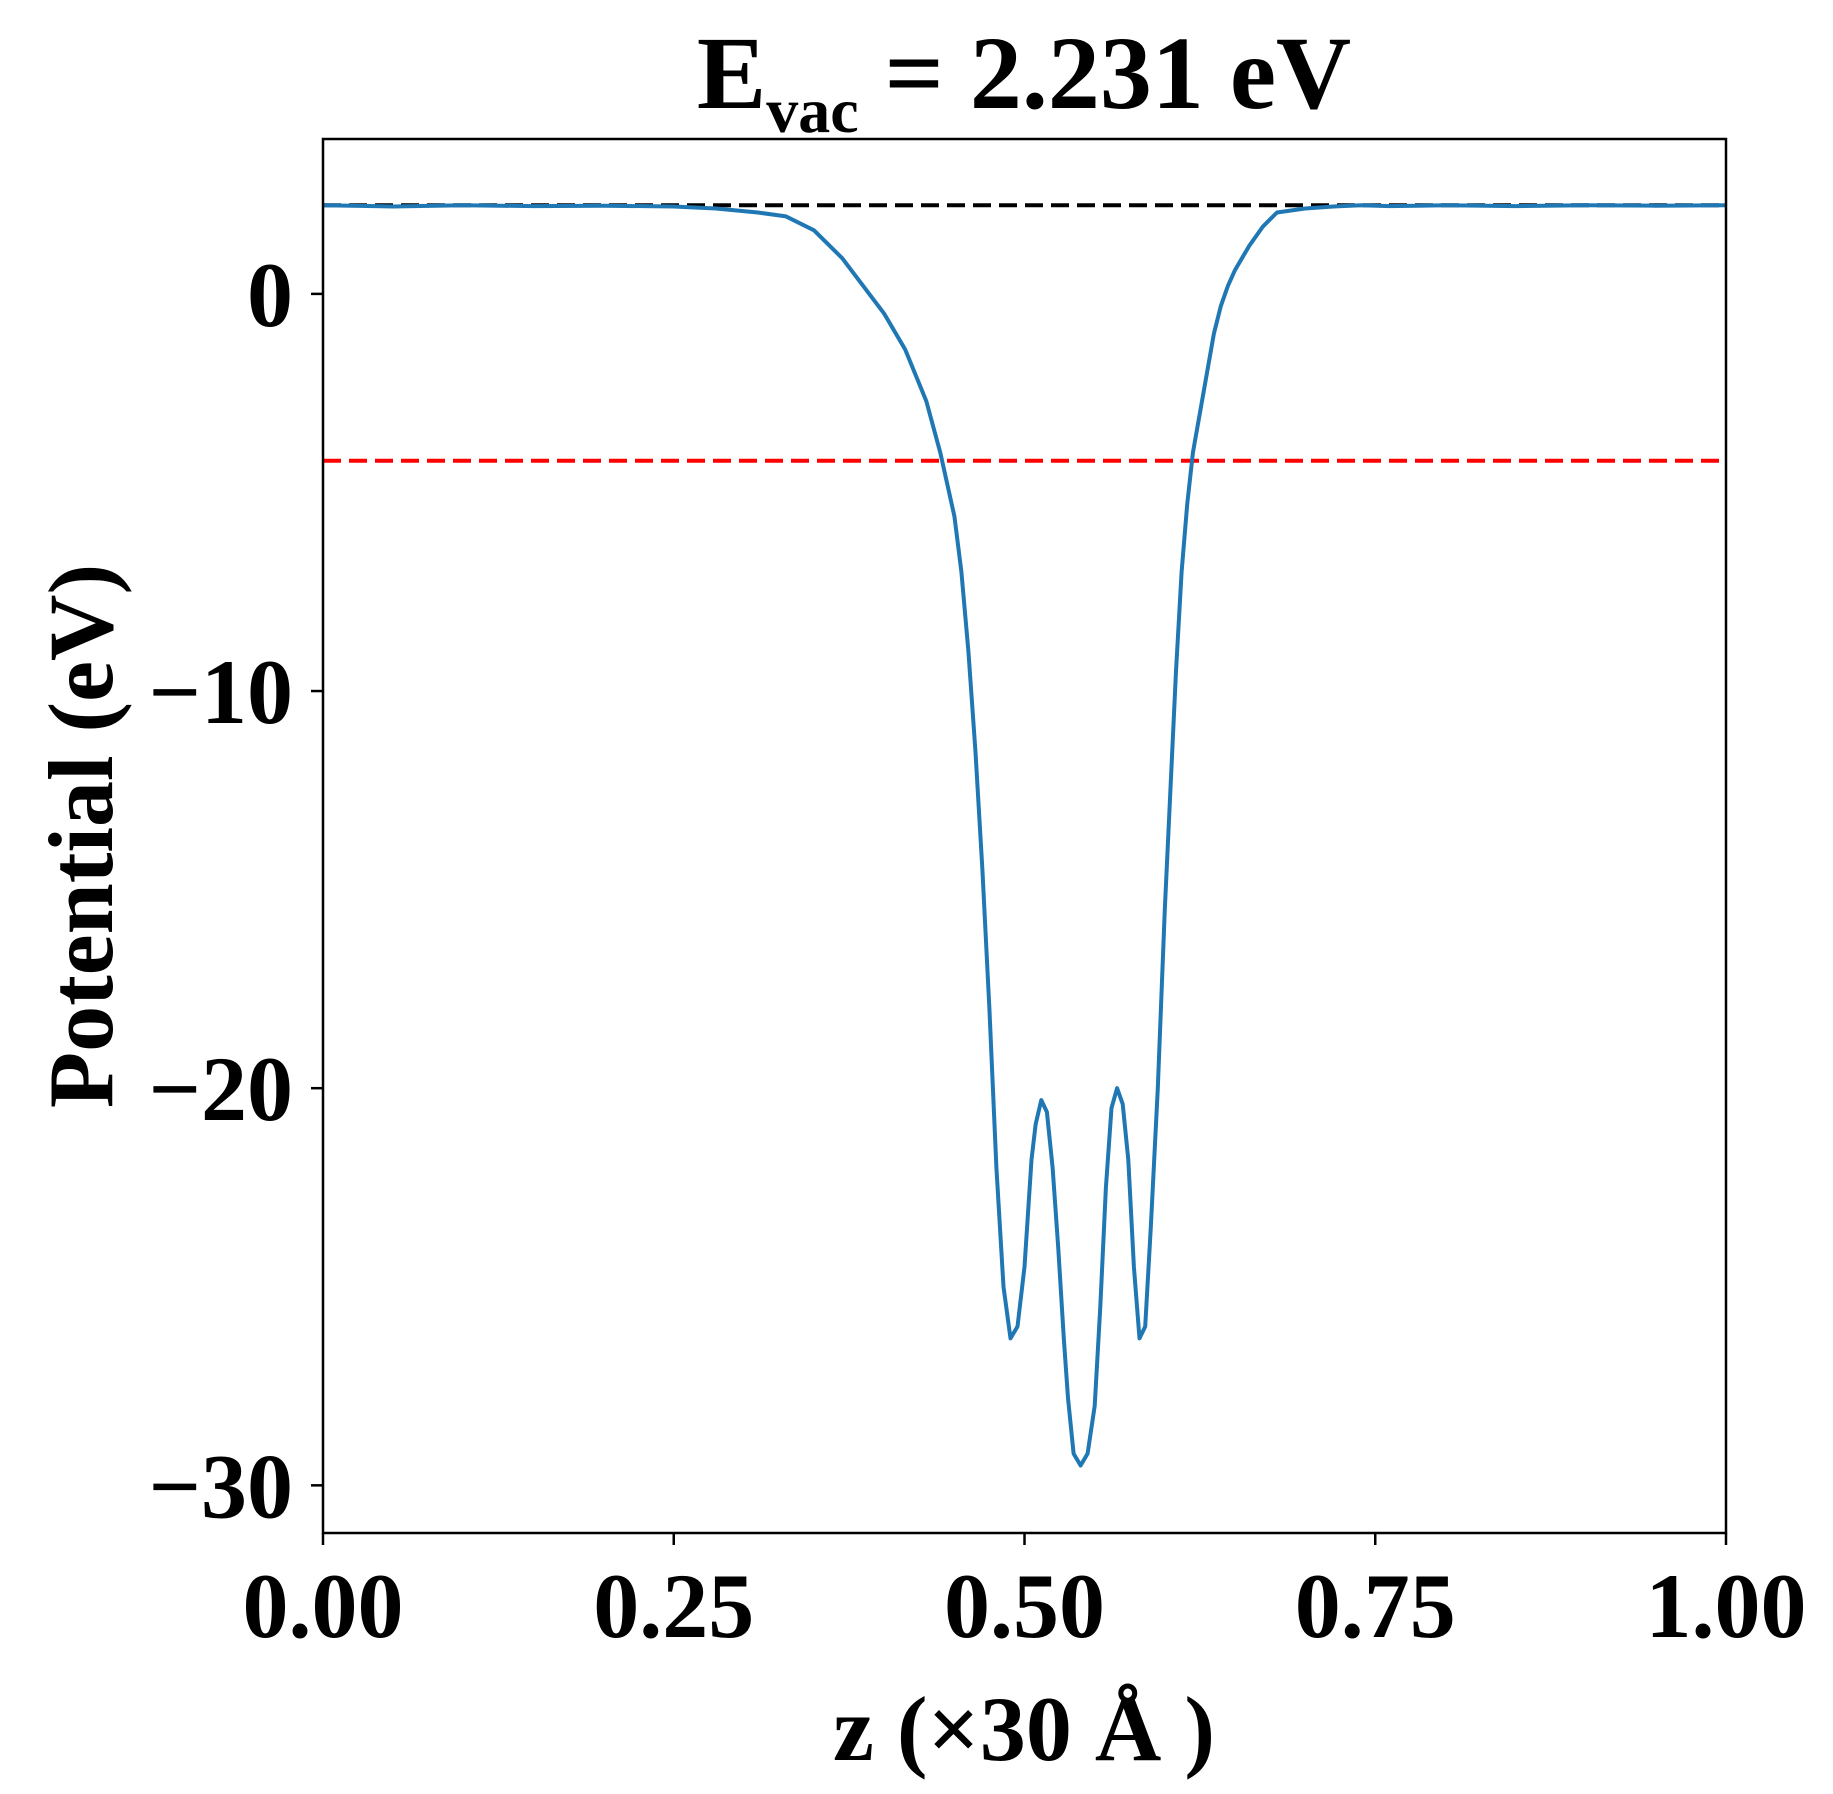  What do you see at coordinates (221, 692) in the screenshot?
I see `y-tick-label: −10` at bounding box center [221, 692].